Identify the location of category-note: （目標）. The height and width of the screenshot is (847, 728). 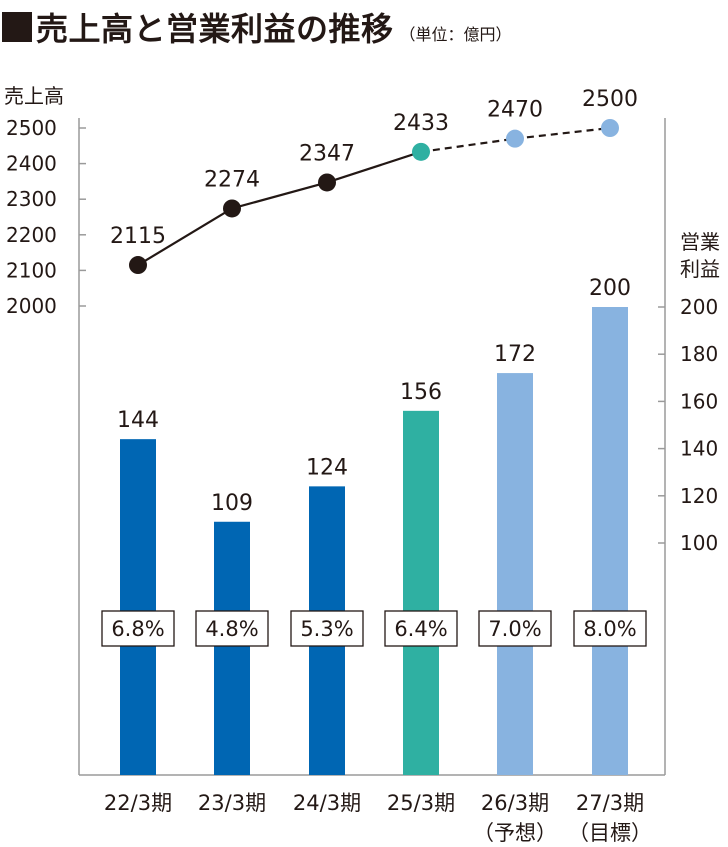
(610, 833).